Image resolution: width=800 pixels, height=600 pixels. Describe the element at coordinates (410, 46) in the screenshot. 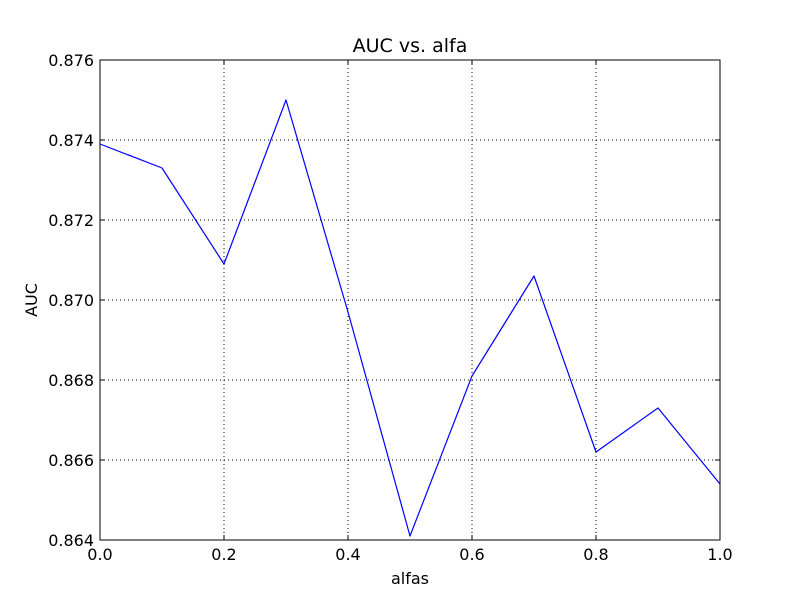

I see `chart-title: AUC vs. alfa` at that location.